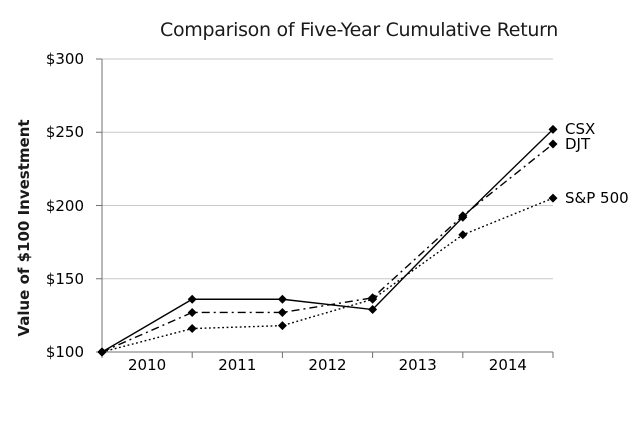 This screenshot has height=422, width=644. I want to click on y-tick-label: $100, so click(64, 352).